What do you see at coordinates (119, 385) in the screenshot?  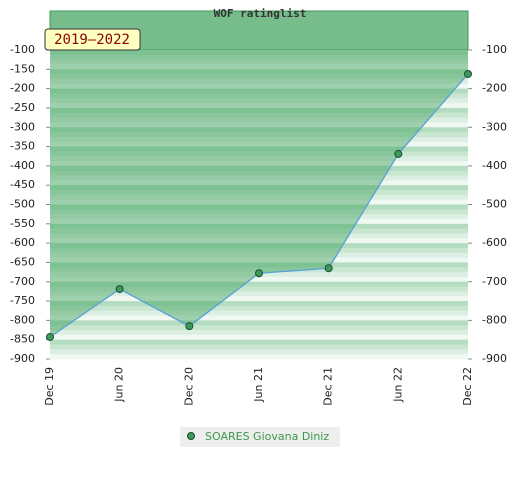 I see `x-tick-label: Jun 20` at bounding box center [119, 385].